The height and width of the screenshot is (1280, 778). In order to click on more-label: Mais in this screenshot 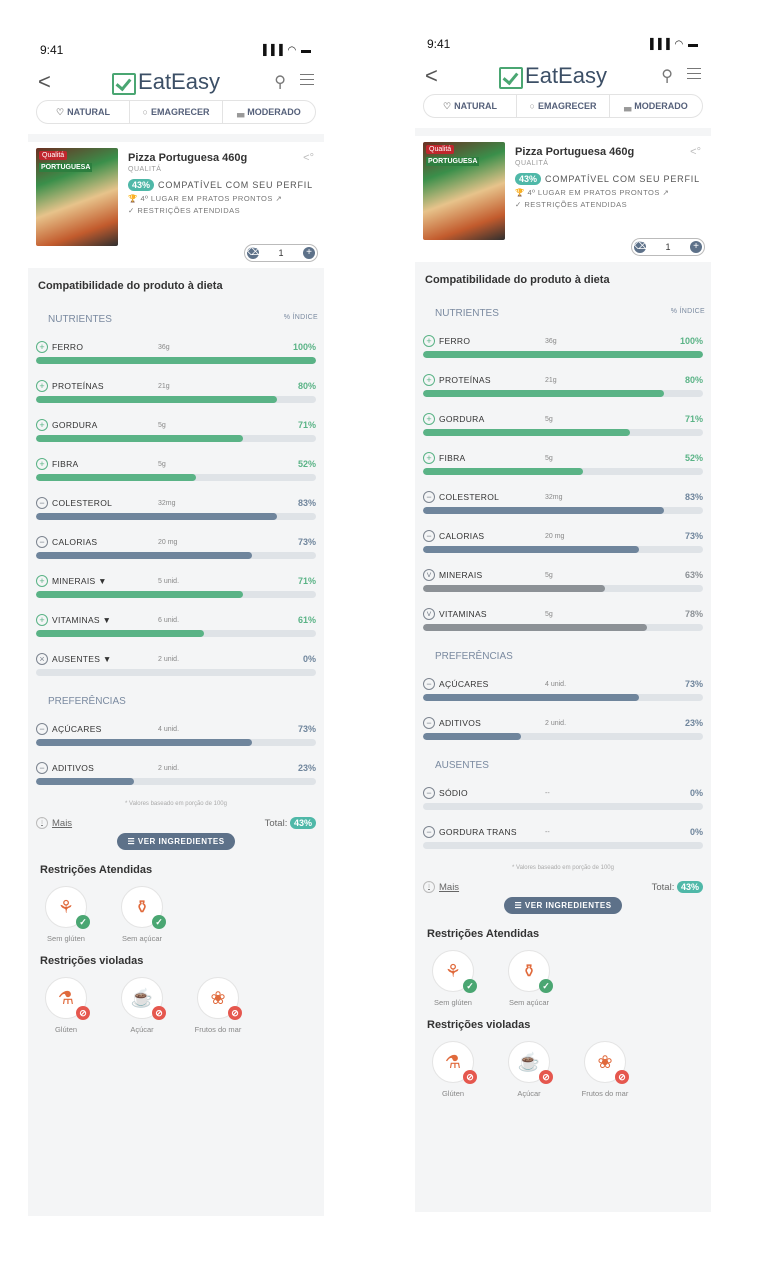, I will do `click(449, 887)`.